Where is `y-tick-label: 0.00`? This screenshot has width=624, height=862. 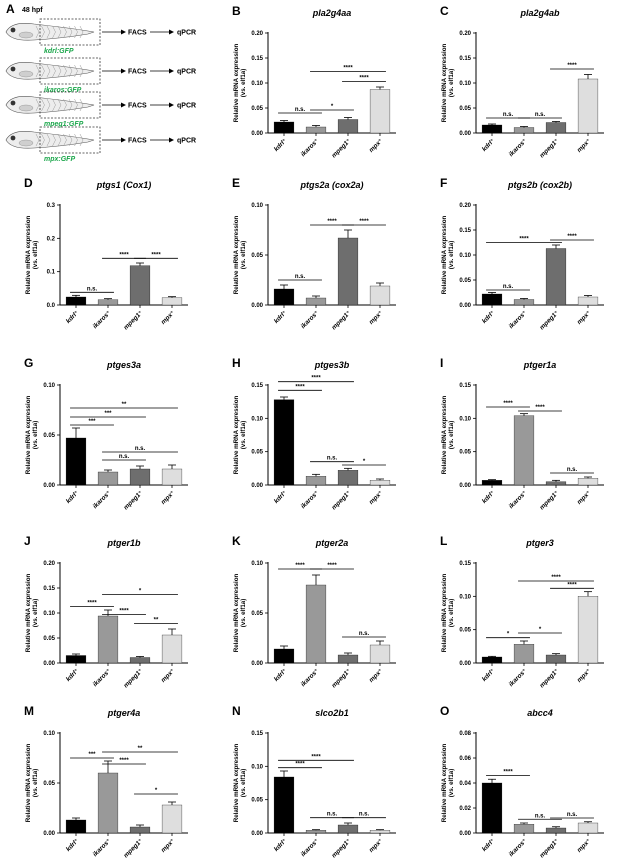
y-tick-label: 0.00 is located at coordinates (49, 486).